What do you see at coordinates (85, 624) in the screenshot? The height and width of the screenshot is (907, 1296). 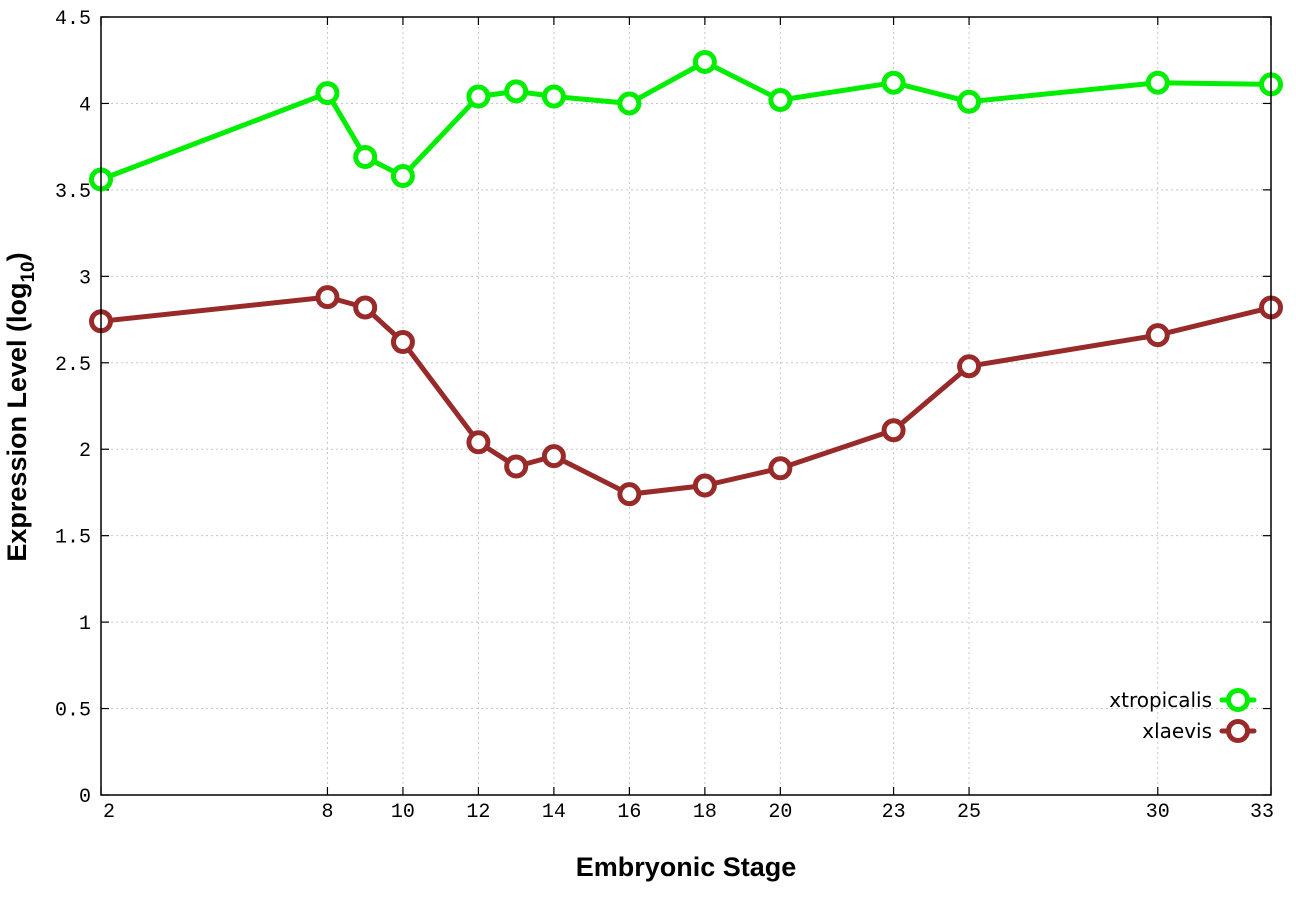 I see `y-tick-label: 1` at bounding box center [85, 624].